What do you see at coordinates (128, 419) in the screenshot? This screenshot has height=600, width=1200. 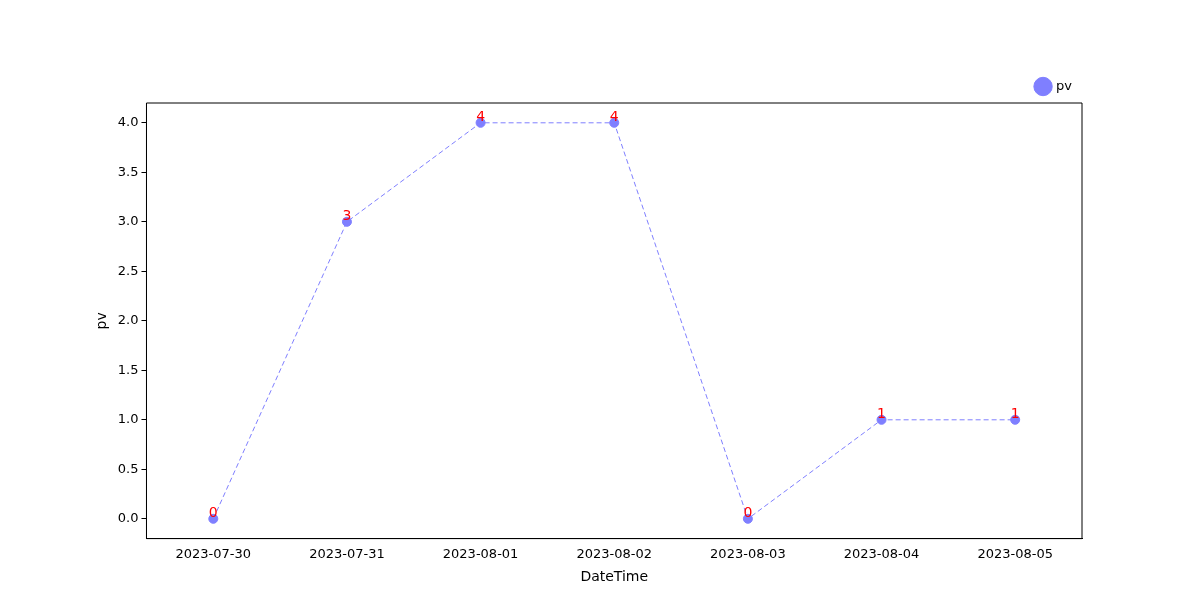 I see `y-tick-label: 1.0` at bounding box center [128, 419].